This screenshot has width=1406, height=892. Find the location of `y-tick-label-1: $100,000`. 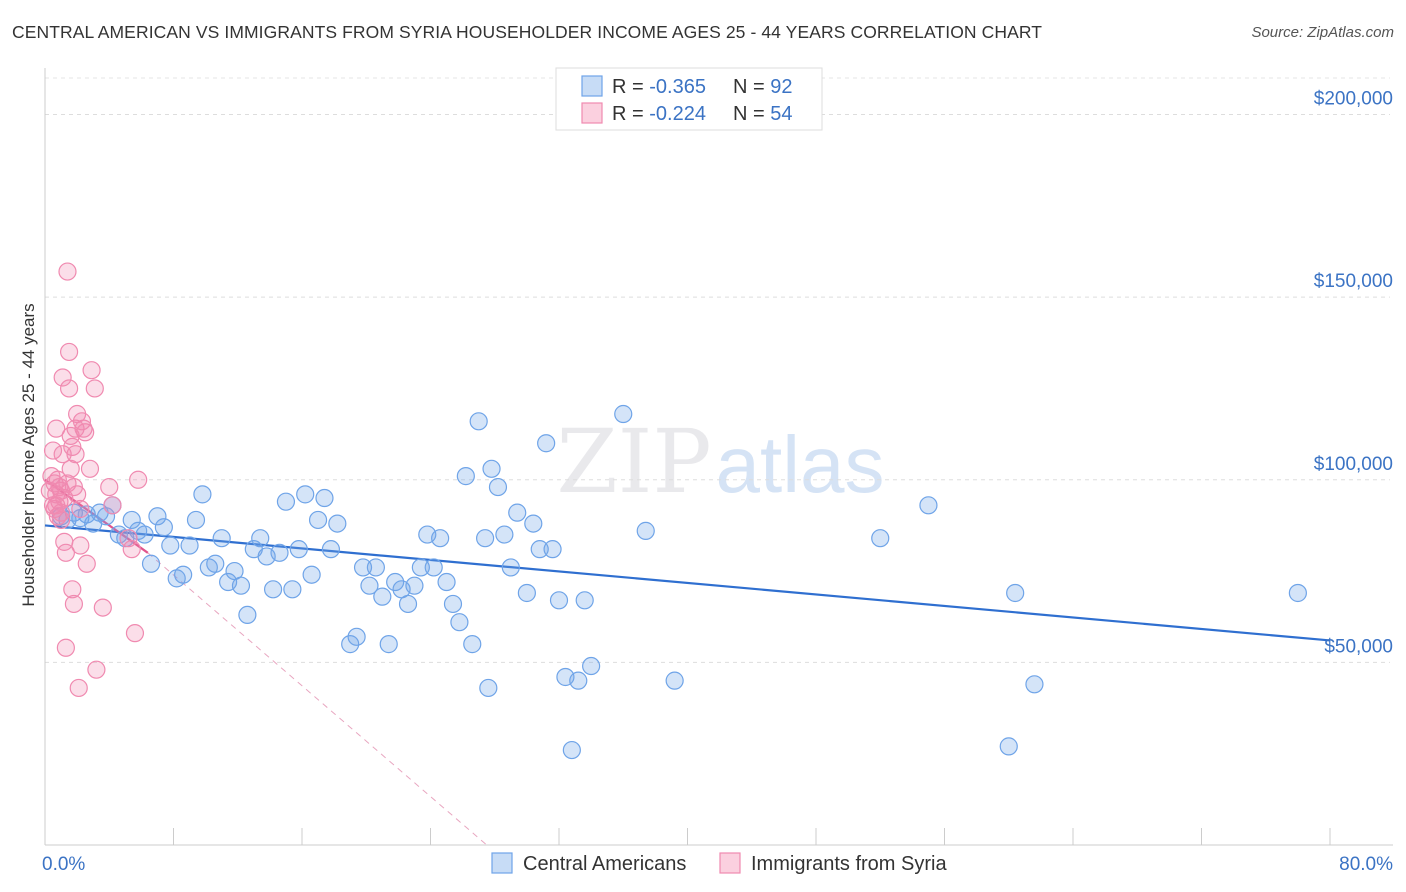

y-tick-label-1: $100,000 is located at coordinates (1353, 464).